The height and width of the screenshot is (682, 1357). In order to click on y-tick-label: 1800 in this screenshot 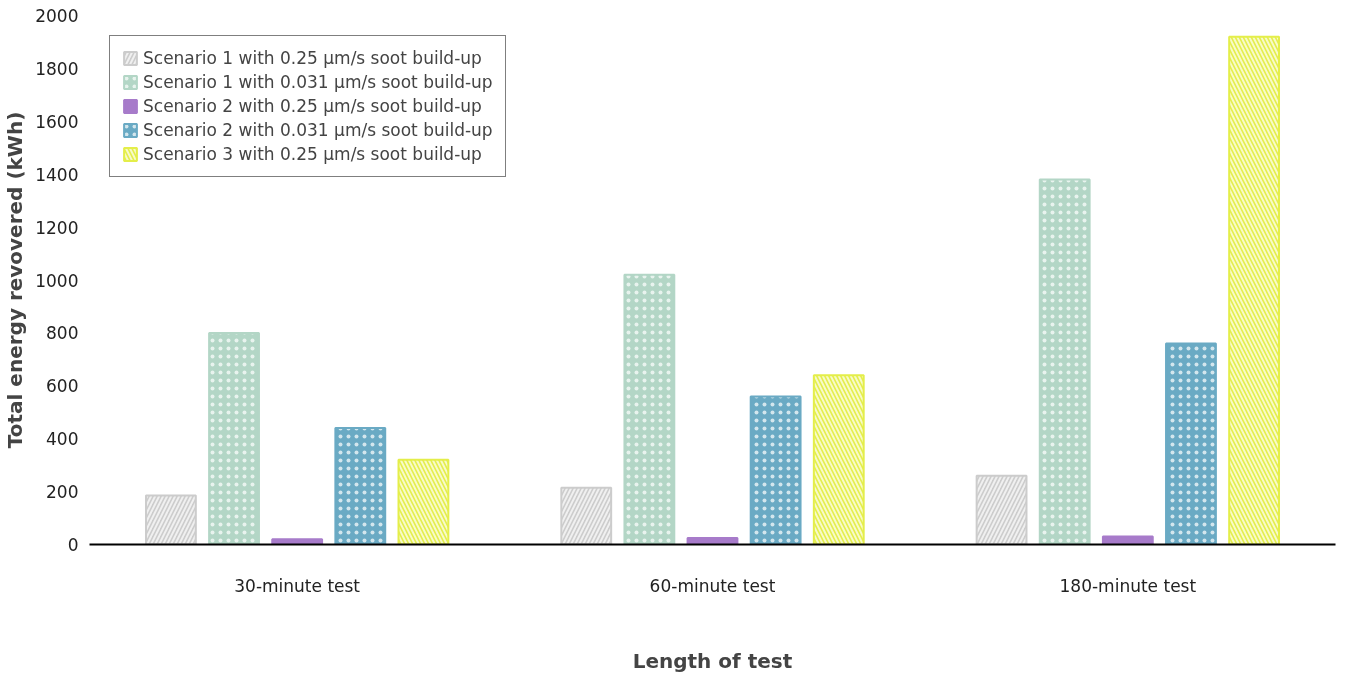, I will do `click(57, 68)`.